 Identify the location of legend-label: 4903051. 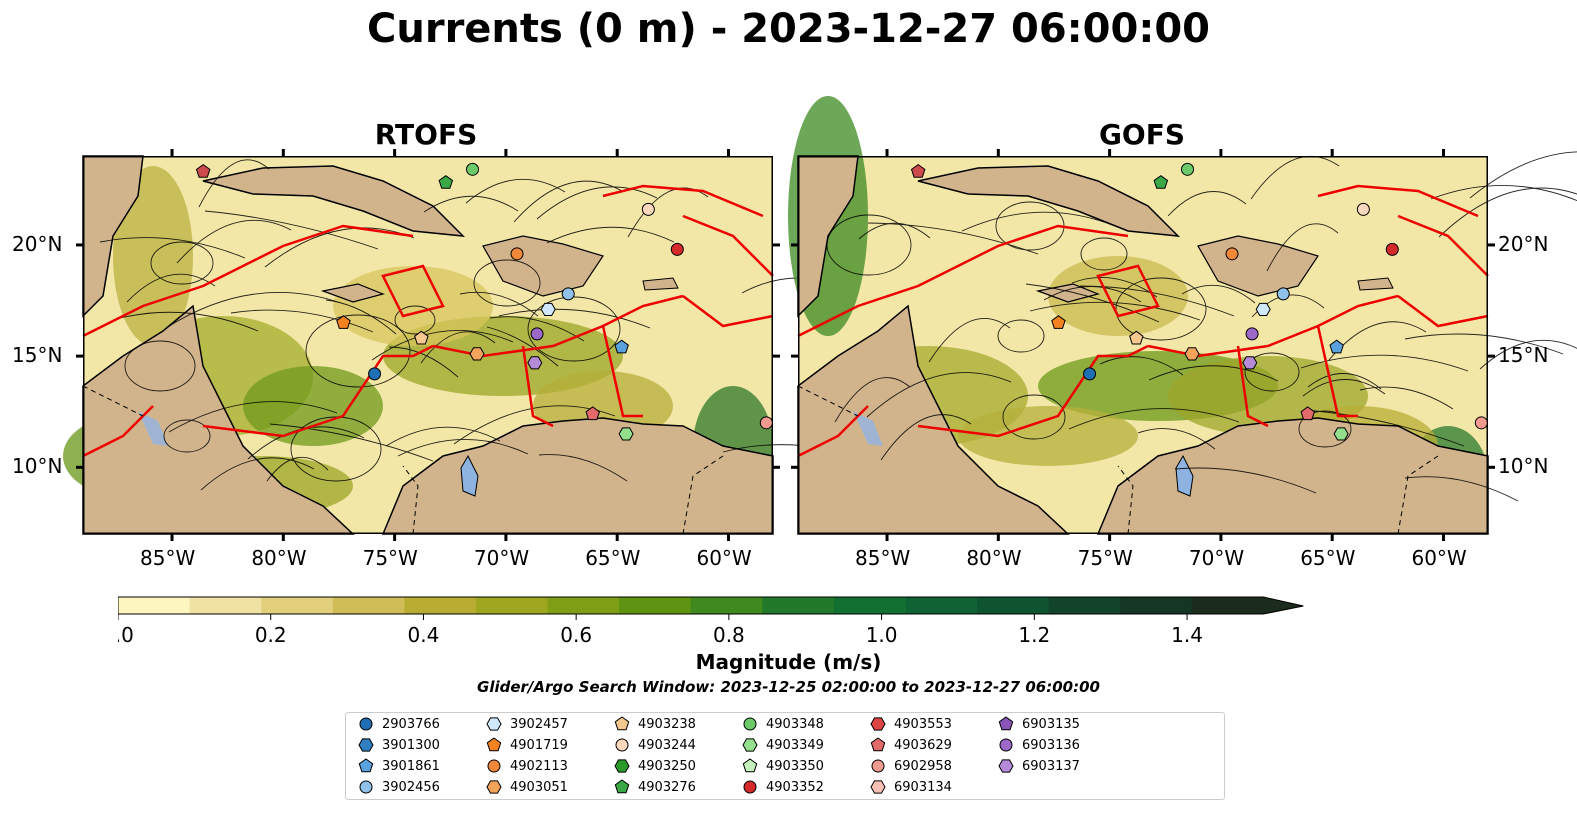
(539, 787).